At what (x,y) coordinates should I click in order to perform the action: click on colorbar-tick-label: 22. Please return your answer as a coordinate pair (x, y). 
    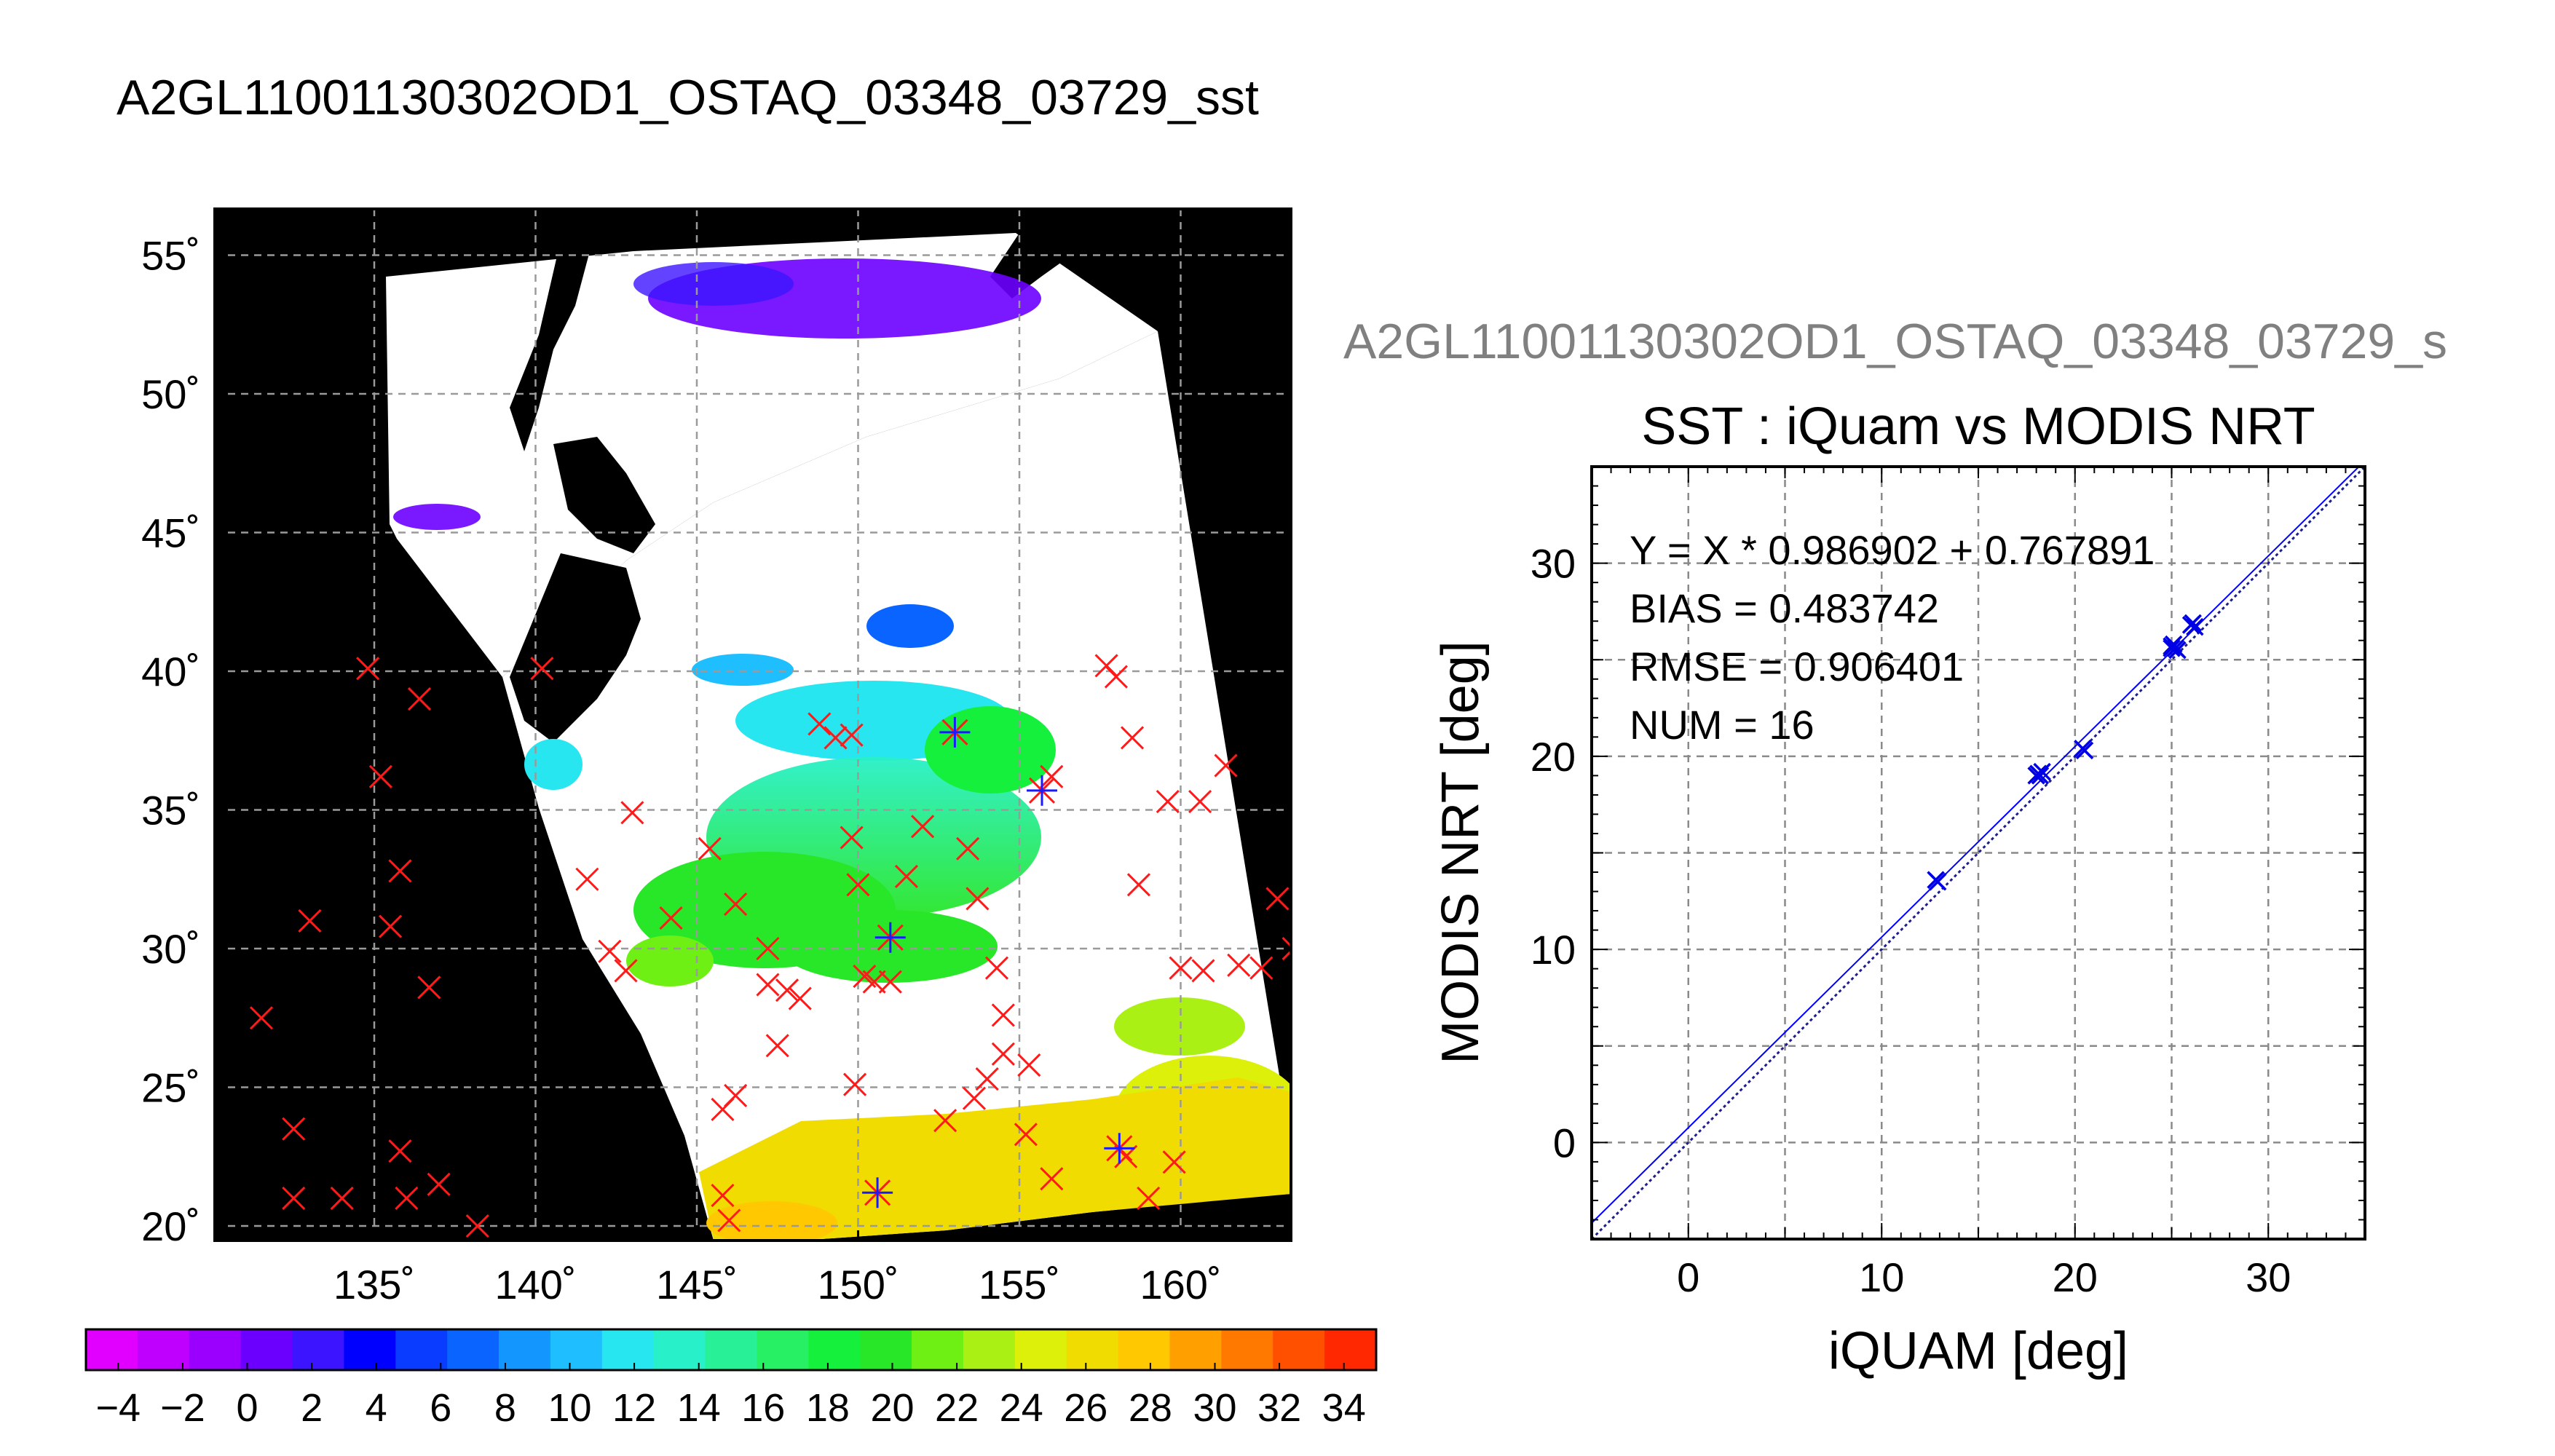
    Looking at the image, I should click on (957, 1408).